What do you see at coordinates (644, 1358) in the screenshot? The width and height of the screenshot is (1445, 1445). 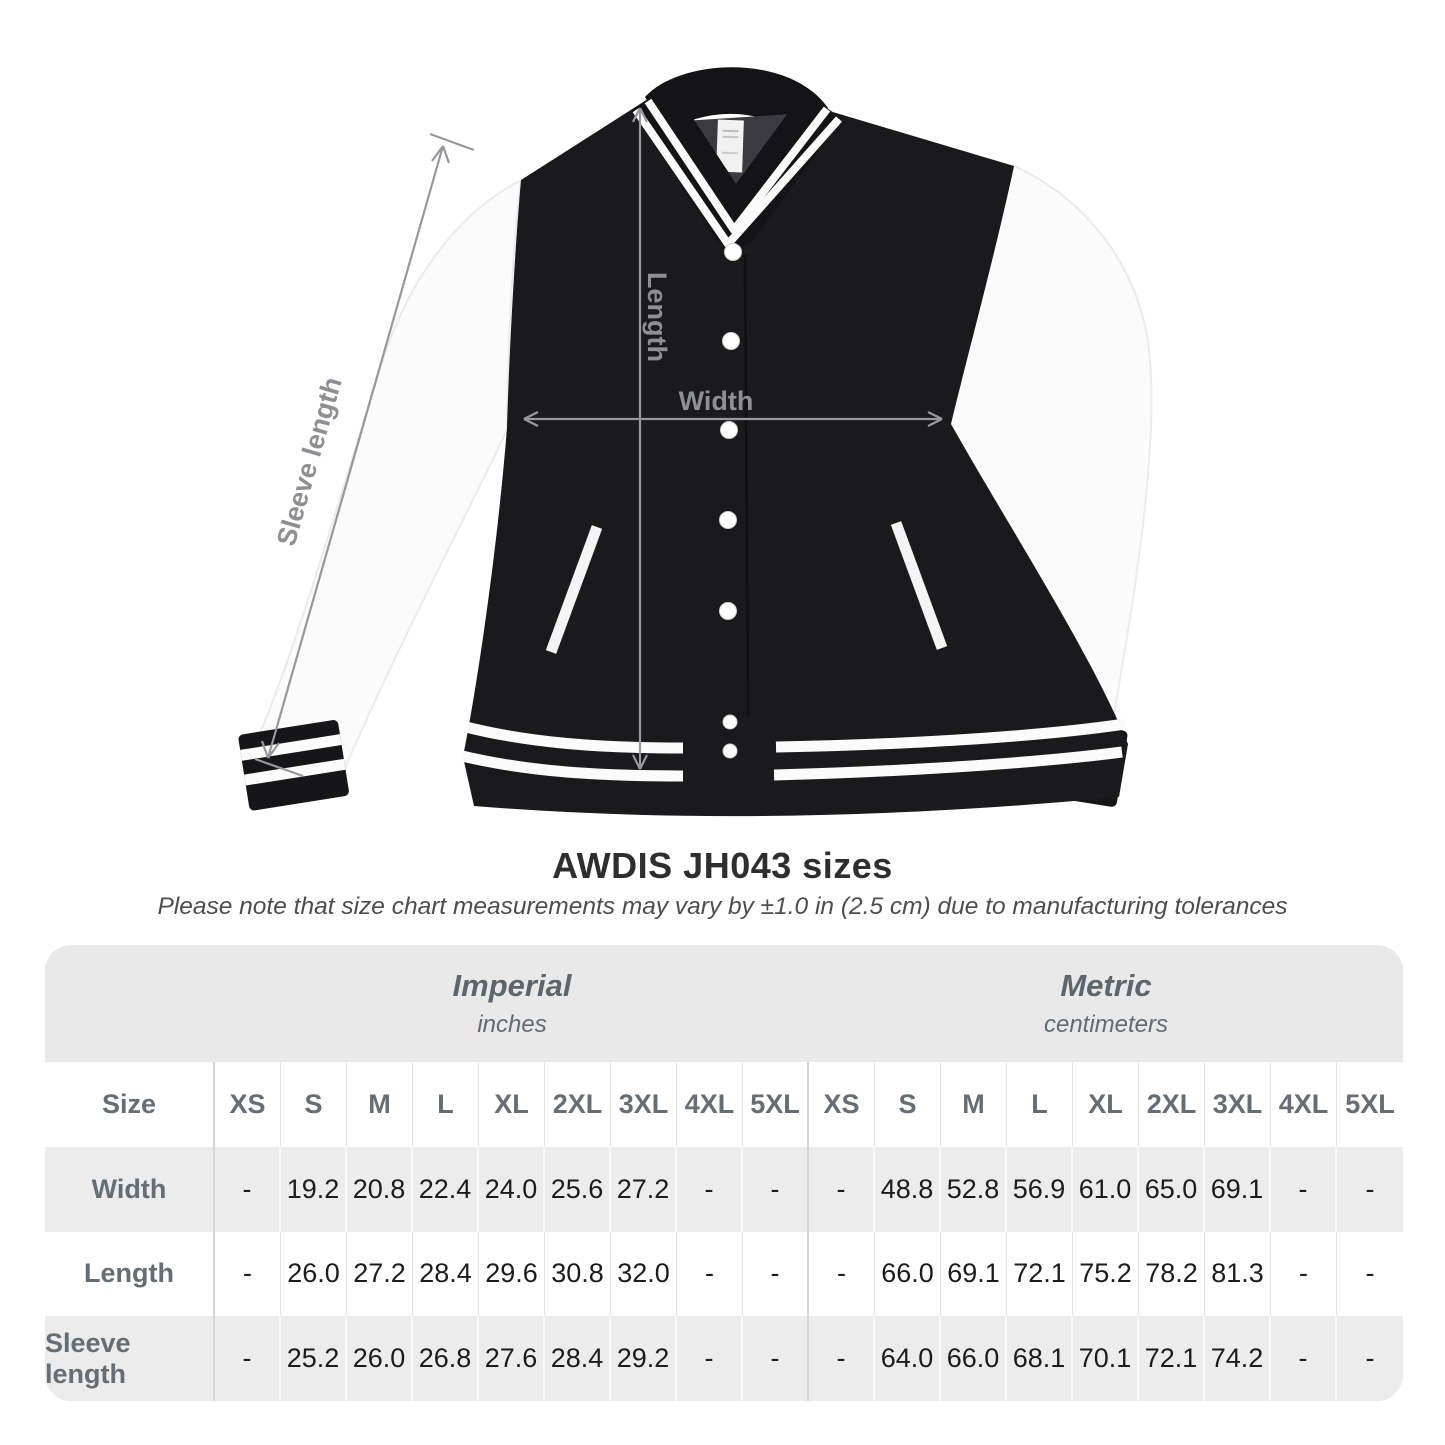 I see `value-cell: 29.2` at bounding box center [644, 1358].